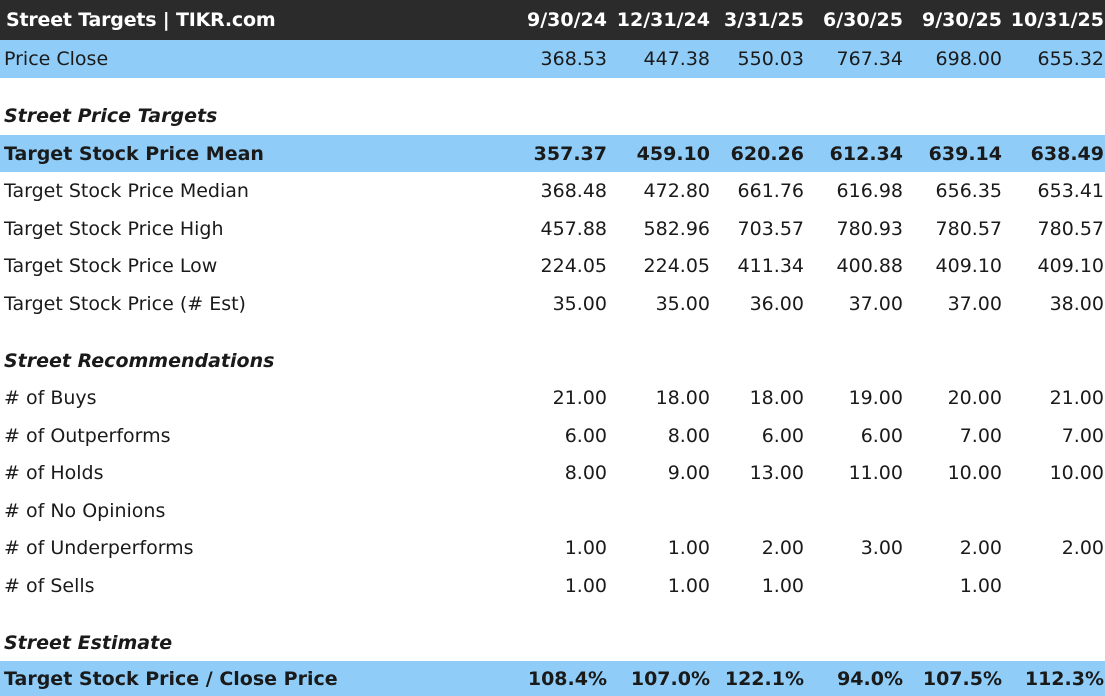 This screenshot has width=1105, height=696. What do you see at coordinates (869, 59) in the screenshot?
I see `table-cell: 767.34` at bounding box center [869, 59].